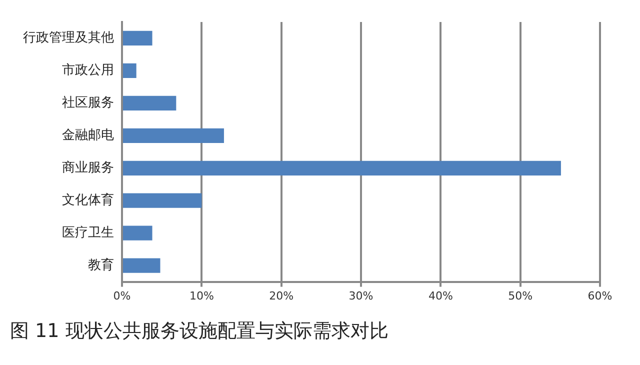 This screenshot has width=640, height=365. What do you see at coordinates (199, 331) in the screenshot?
I see `text: 图 11 现状公共服务设施配置与实际需求对比` at bounding box center [199, 331].